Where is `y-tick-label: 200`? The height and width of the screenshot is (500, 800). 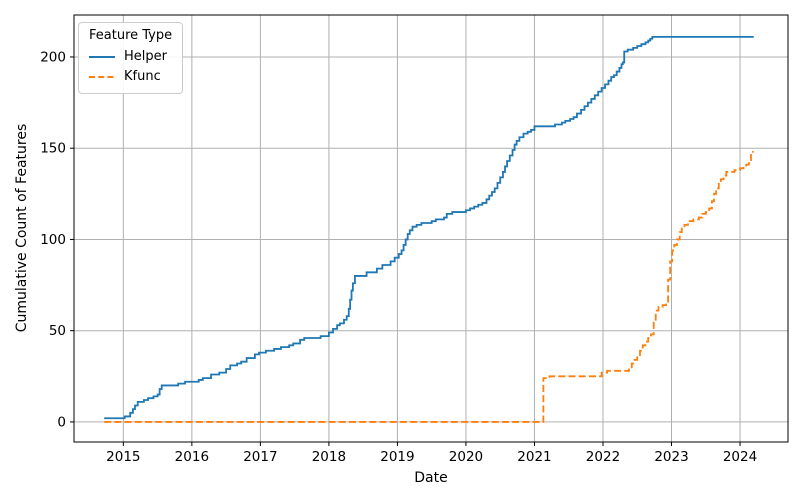 y-tick-label: 200 is located at coordinates (53, 57).